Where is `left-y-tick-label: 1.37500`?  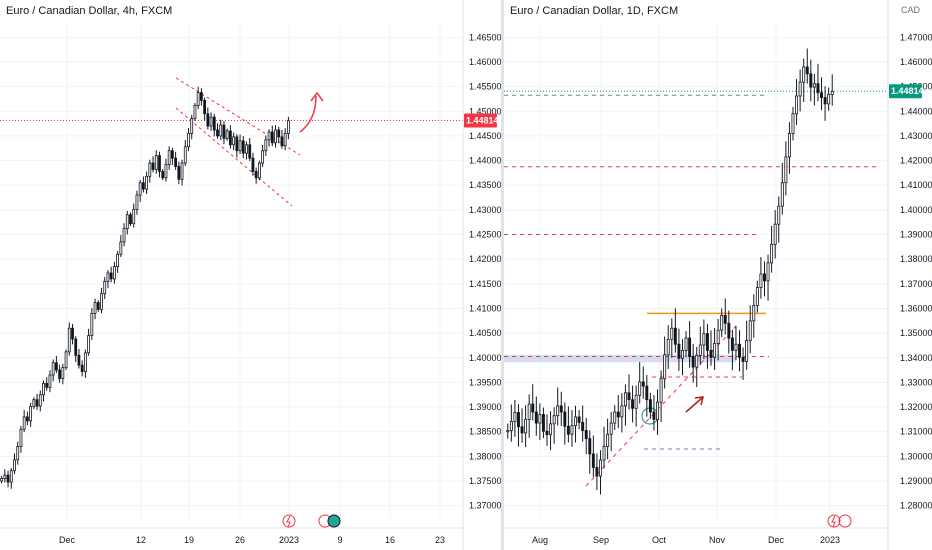
left-y-tick-label: 1.37500 is located at coordinates (485, 481).